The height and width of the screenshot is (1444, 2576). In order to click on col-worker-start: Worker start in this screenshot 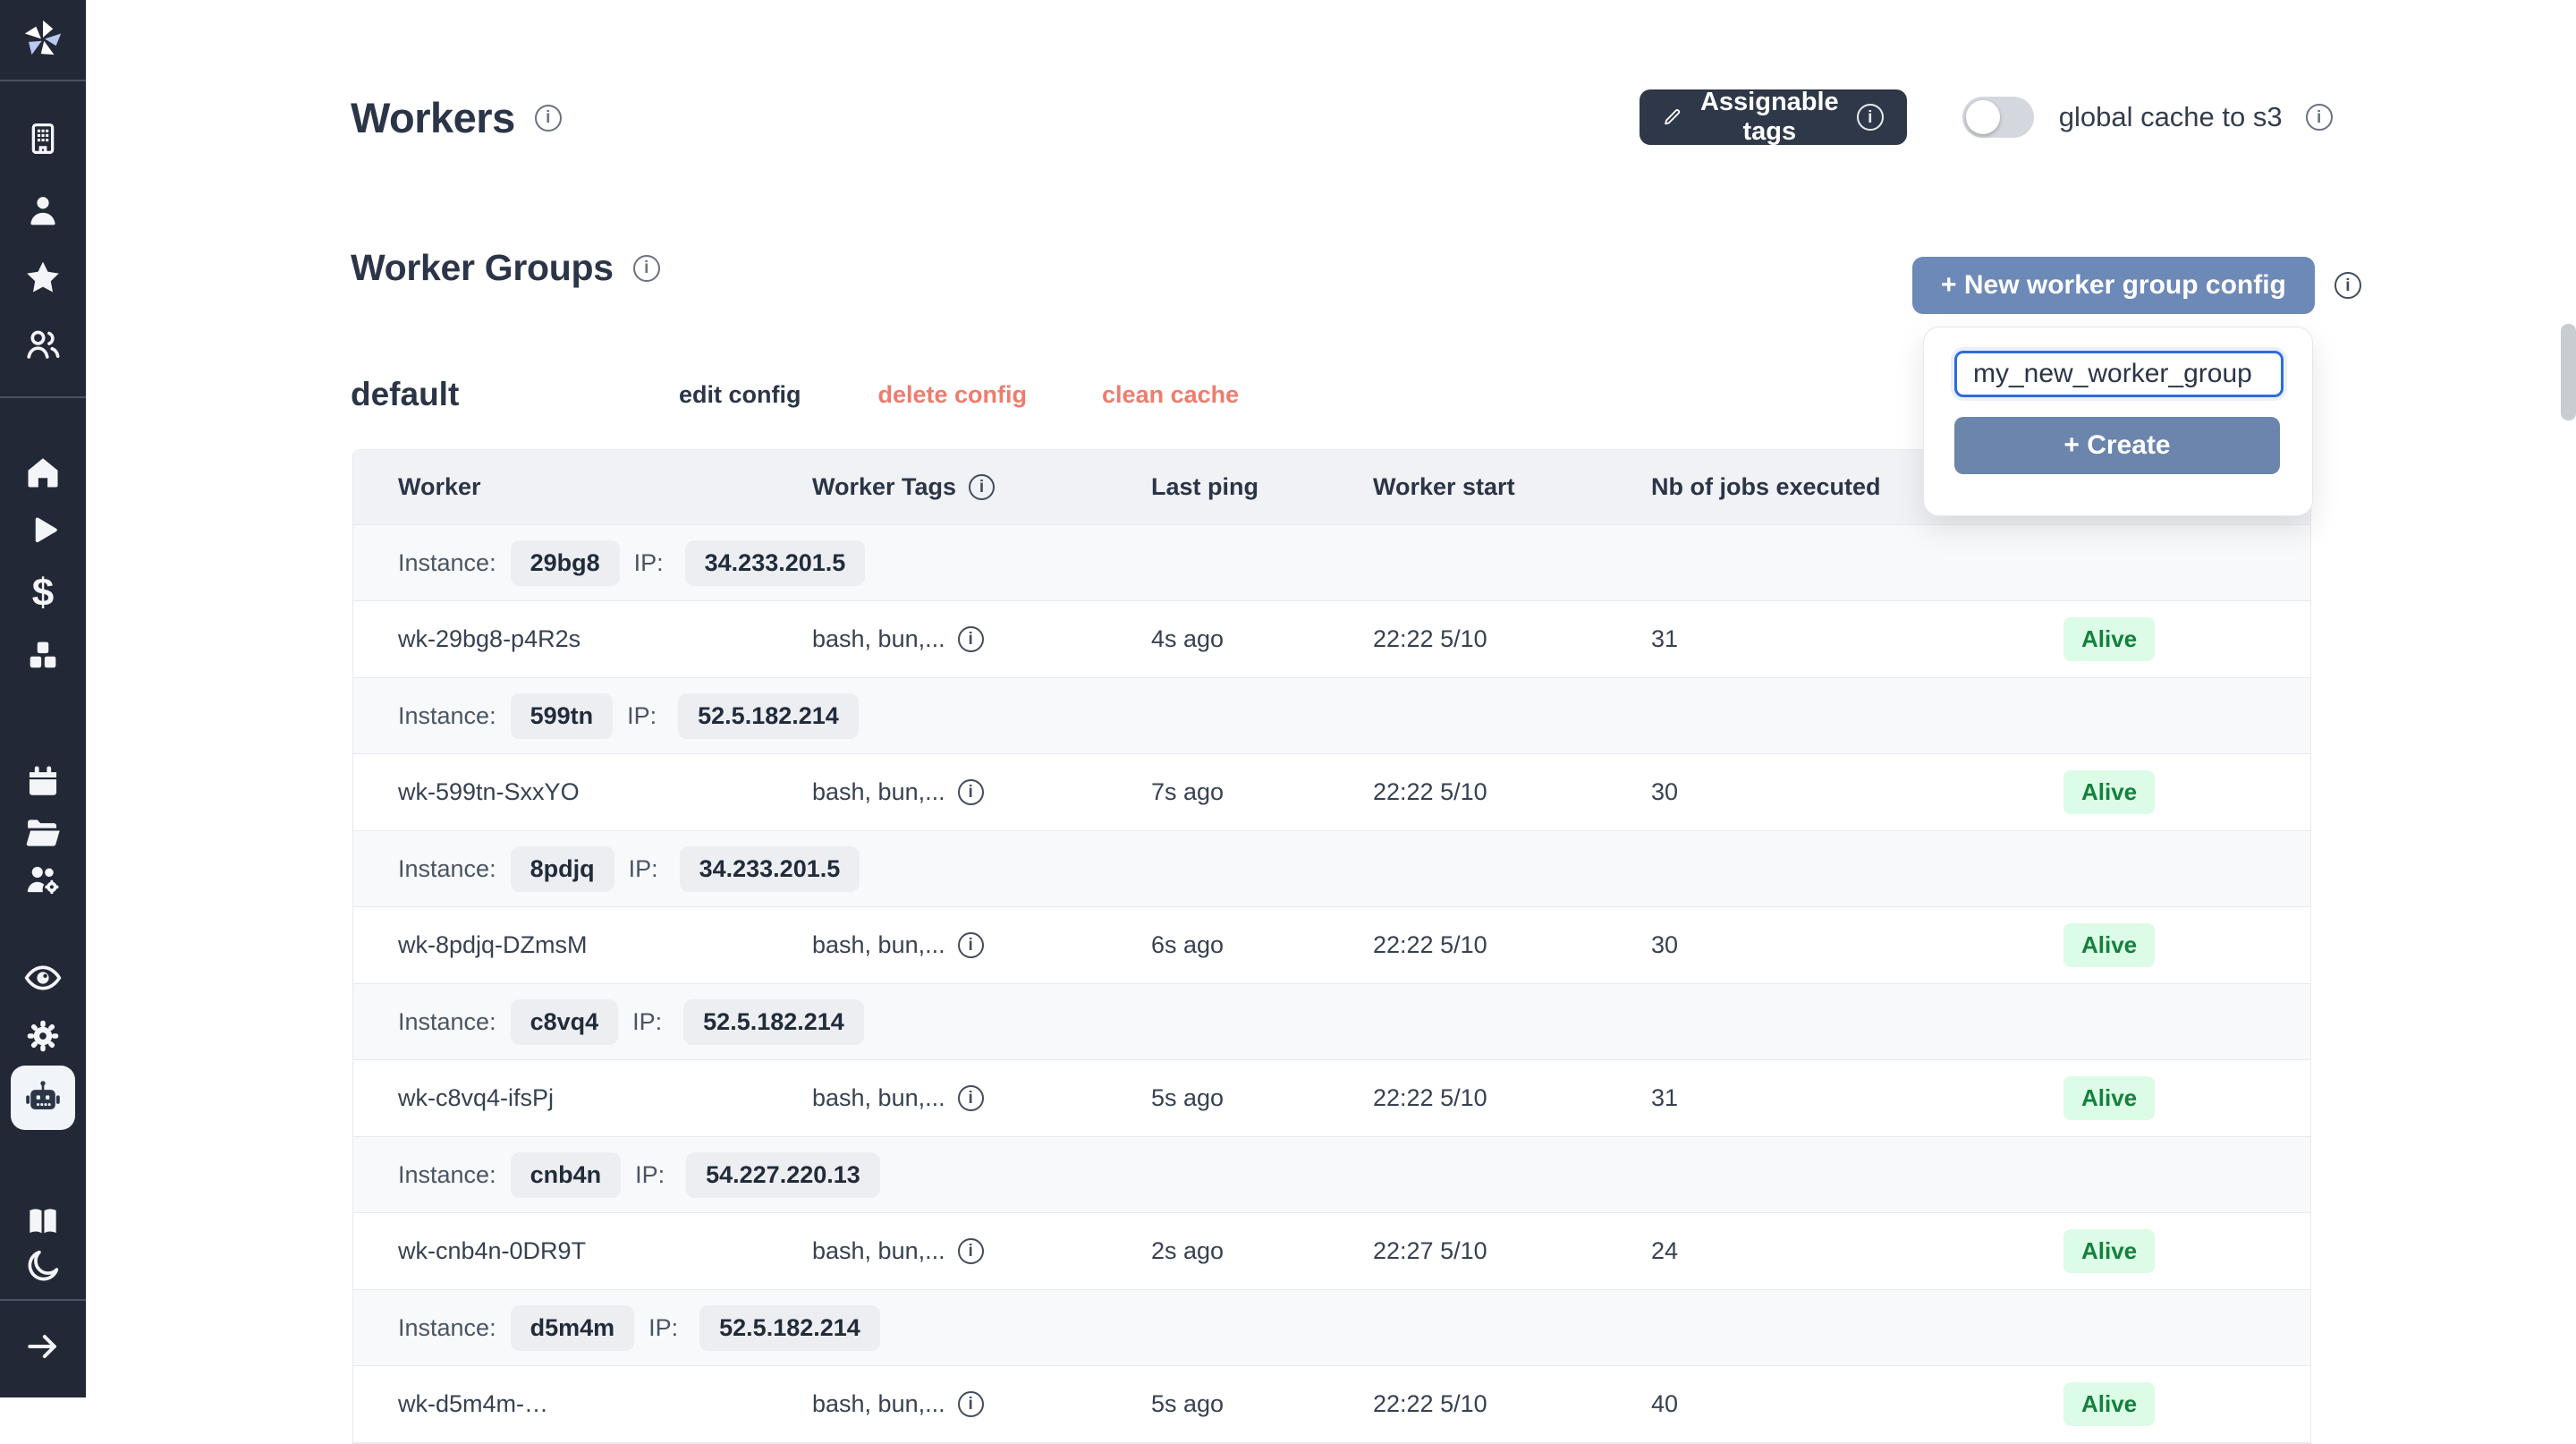, I will do `click(1444, 486)`.